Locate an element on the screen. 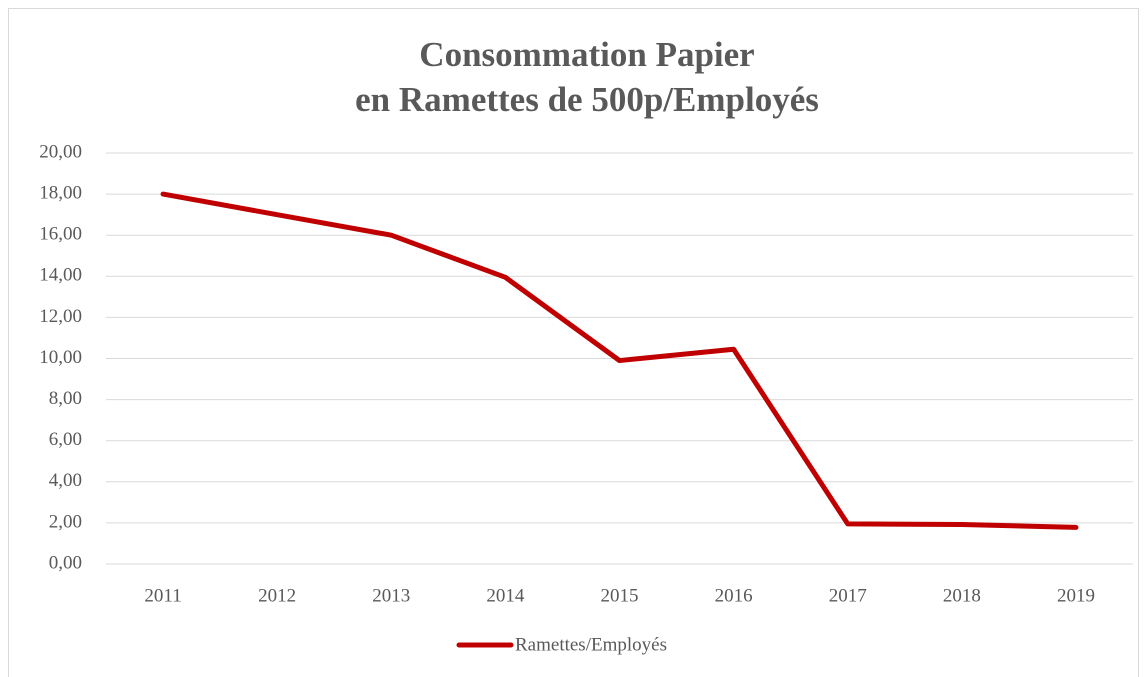  x-tick-label: 2019 is located at coordinates (1076, 595).